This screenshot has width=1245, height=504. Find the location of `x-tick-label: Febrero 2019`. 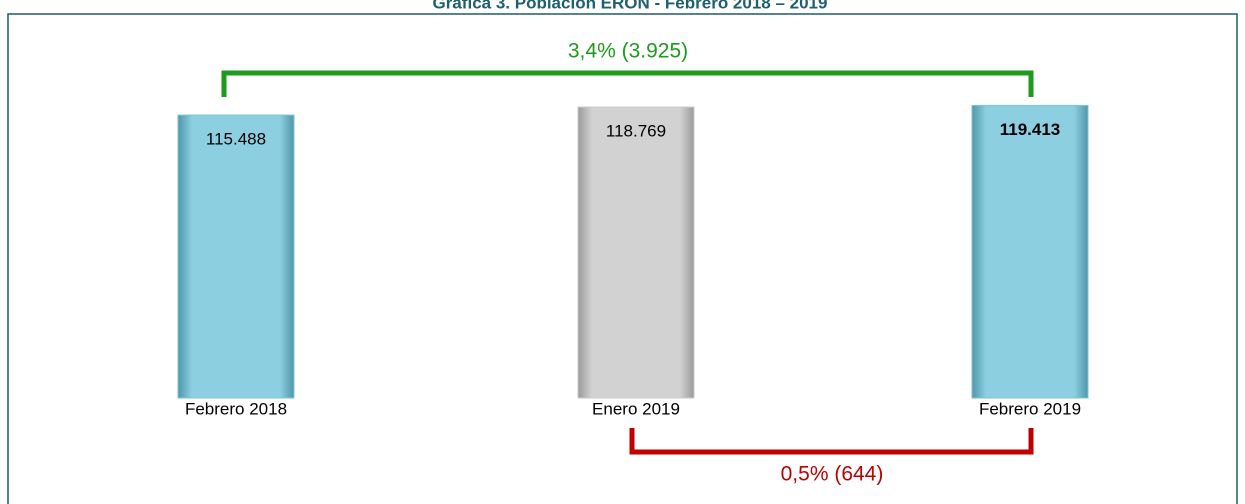

x-tick-label: Febrero 2019 is located at coordinates (1030, 408).